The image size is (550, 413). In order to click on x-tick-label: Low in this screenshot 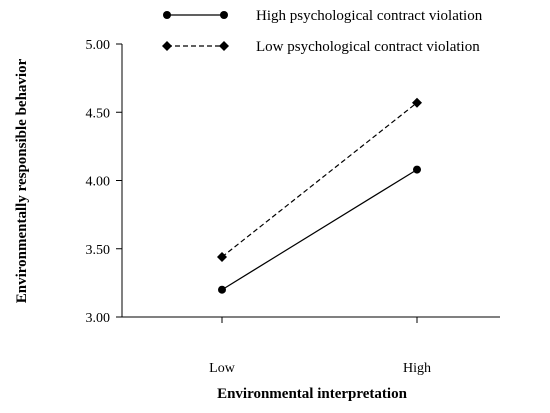, I will do `click(222, 368)`.